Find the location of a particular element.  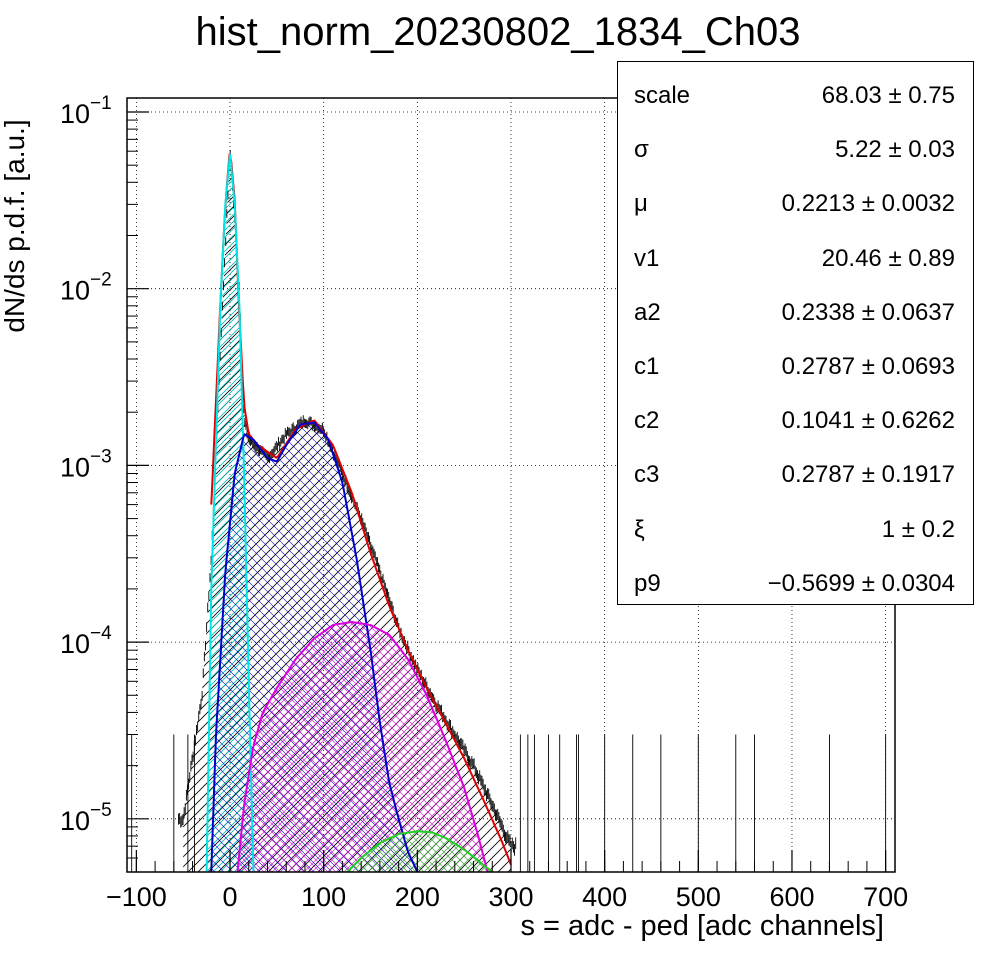

stat-row: c1 0.2787 ± 0.0693 is located at coordinates (795, 364).